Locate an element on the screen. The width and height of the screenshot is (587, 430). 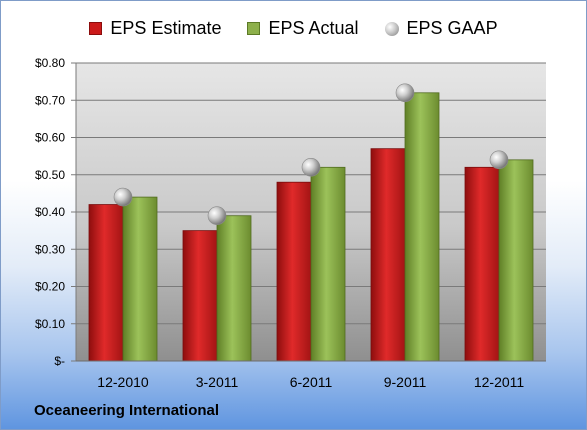
x-axis: 12-2010 3-2011 6-2011 9-2011 12-2011 is located at coordinates (311, 375).